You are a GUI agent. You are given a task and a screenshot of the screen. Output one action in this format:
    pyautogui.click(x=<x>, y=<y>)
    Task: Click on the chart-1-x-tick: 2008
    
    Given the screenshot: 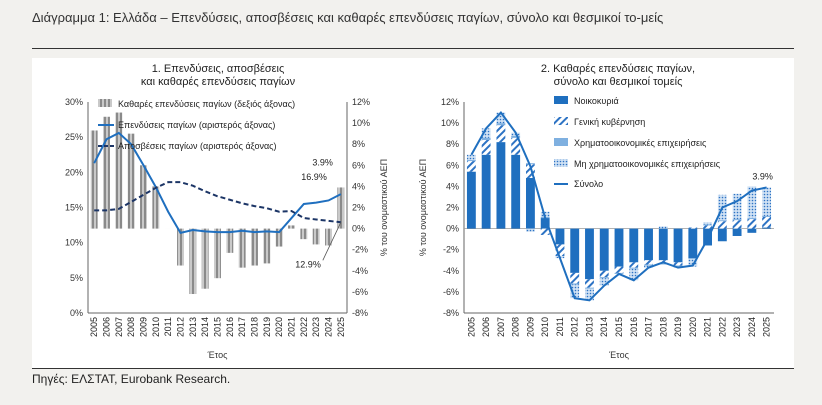 What is the action you would take?
    pyautogui.click(x=131, y=327)
    